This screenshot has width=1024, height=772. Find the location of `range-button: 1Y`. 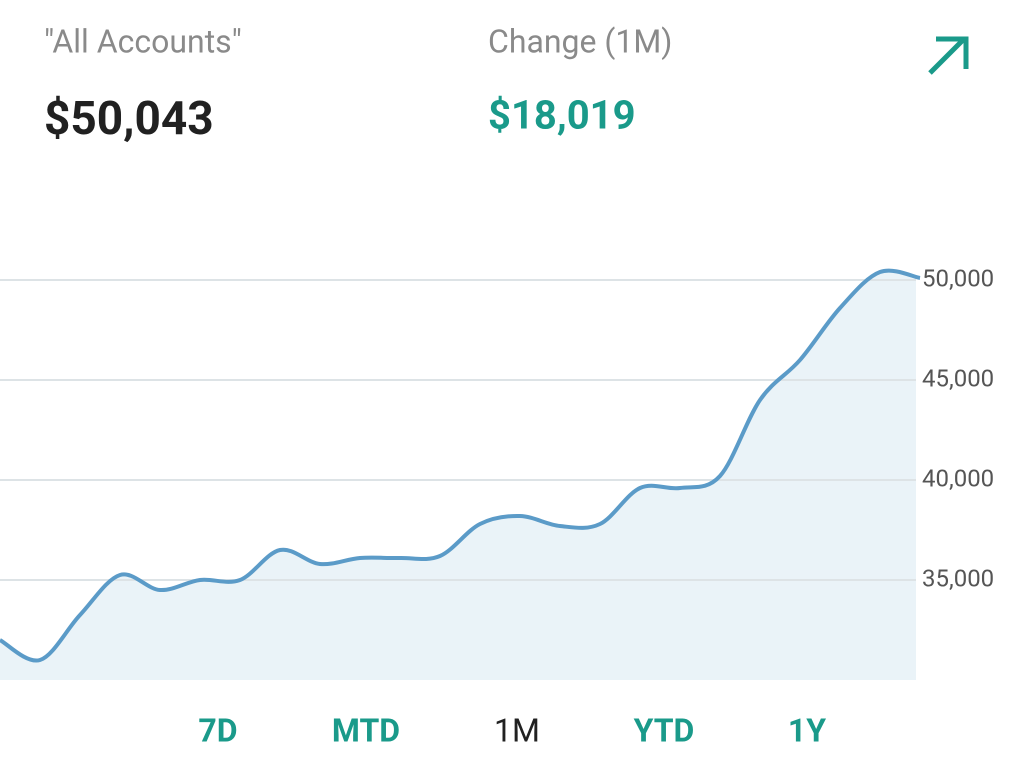

range-button: 1Y is located at coordinates (807, 730).